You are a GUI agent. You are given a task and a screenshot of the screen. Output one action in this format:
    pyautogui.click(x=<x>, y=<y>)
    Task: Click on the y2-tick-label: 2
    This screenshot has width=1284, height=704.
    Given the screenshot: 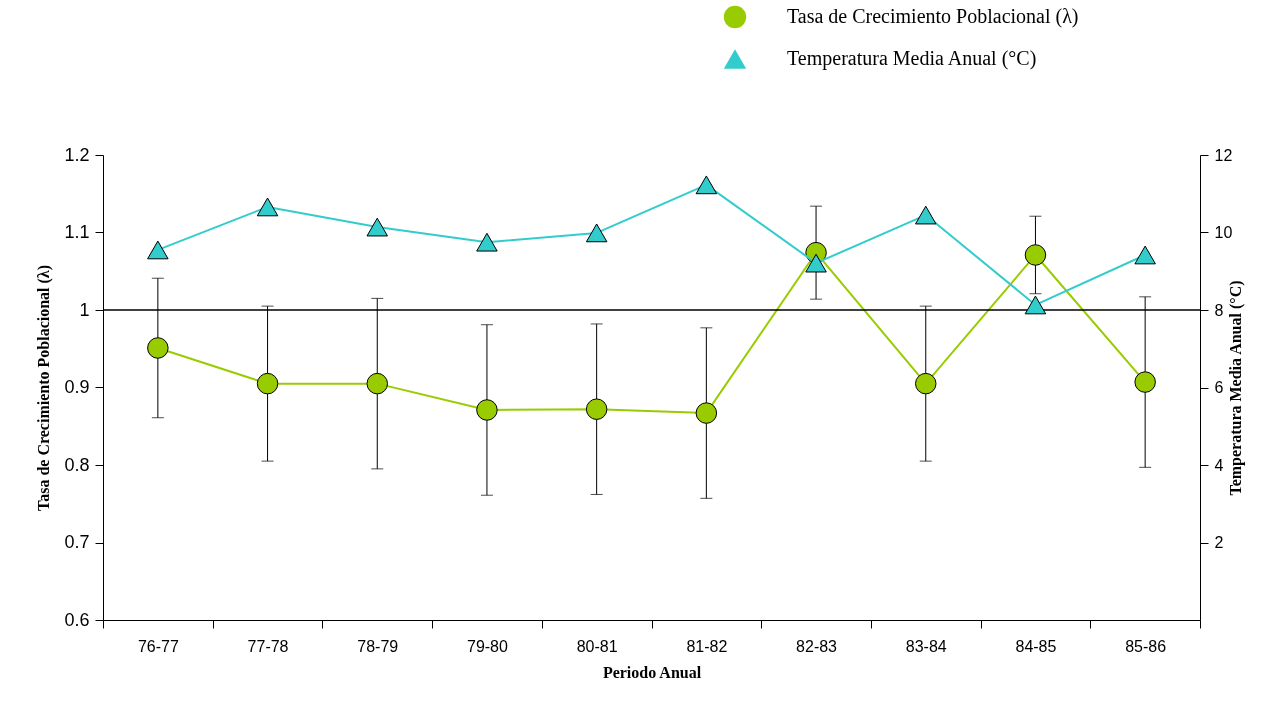 What is the action you would take?
    pyautogui.click(x=1219, y=542)
    